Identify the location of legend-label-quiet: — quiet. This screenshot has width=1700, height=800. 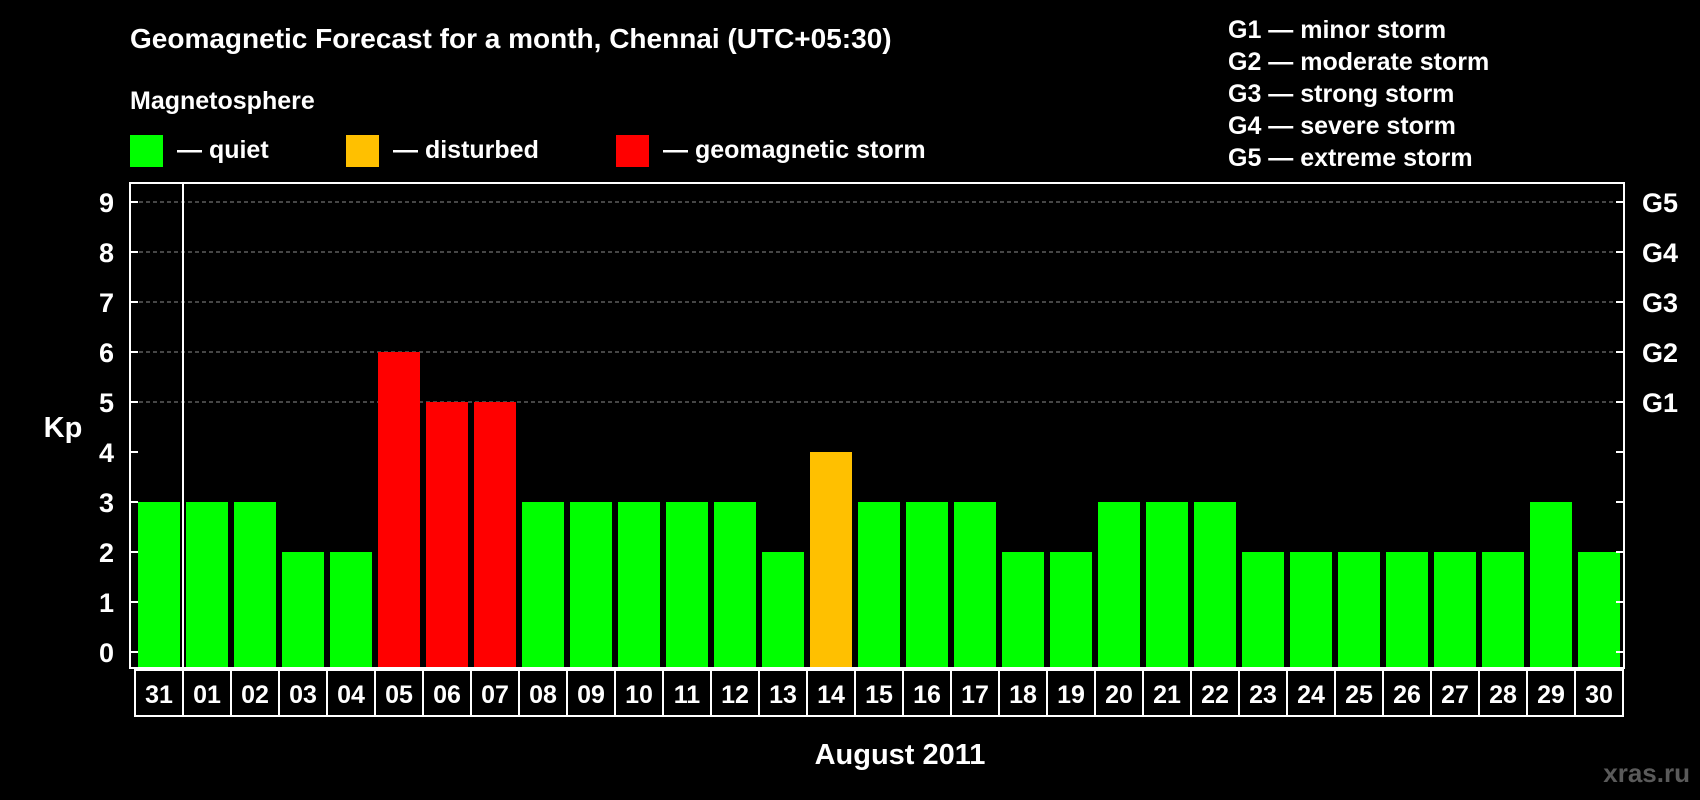
(223, 150).